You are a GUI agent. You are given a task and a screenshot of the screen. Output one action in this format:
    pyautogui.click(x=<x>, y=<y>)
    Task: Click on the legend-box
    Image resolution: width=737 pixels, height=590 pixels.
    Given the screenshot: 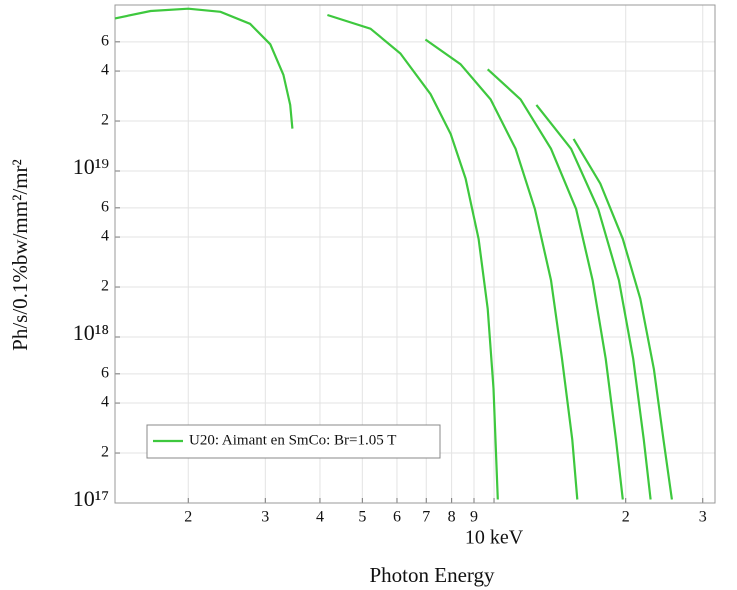 What is the action you would take?
    pyautogui.click(x=293, y=441)
    